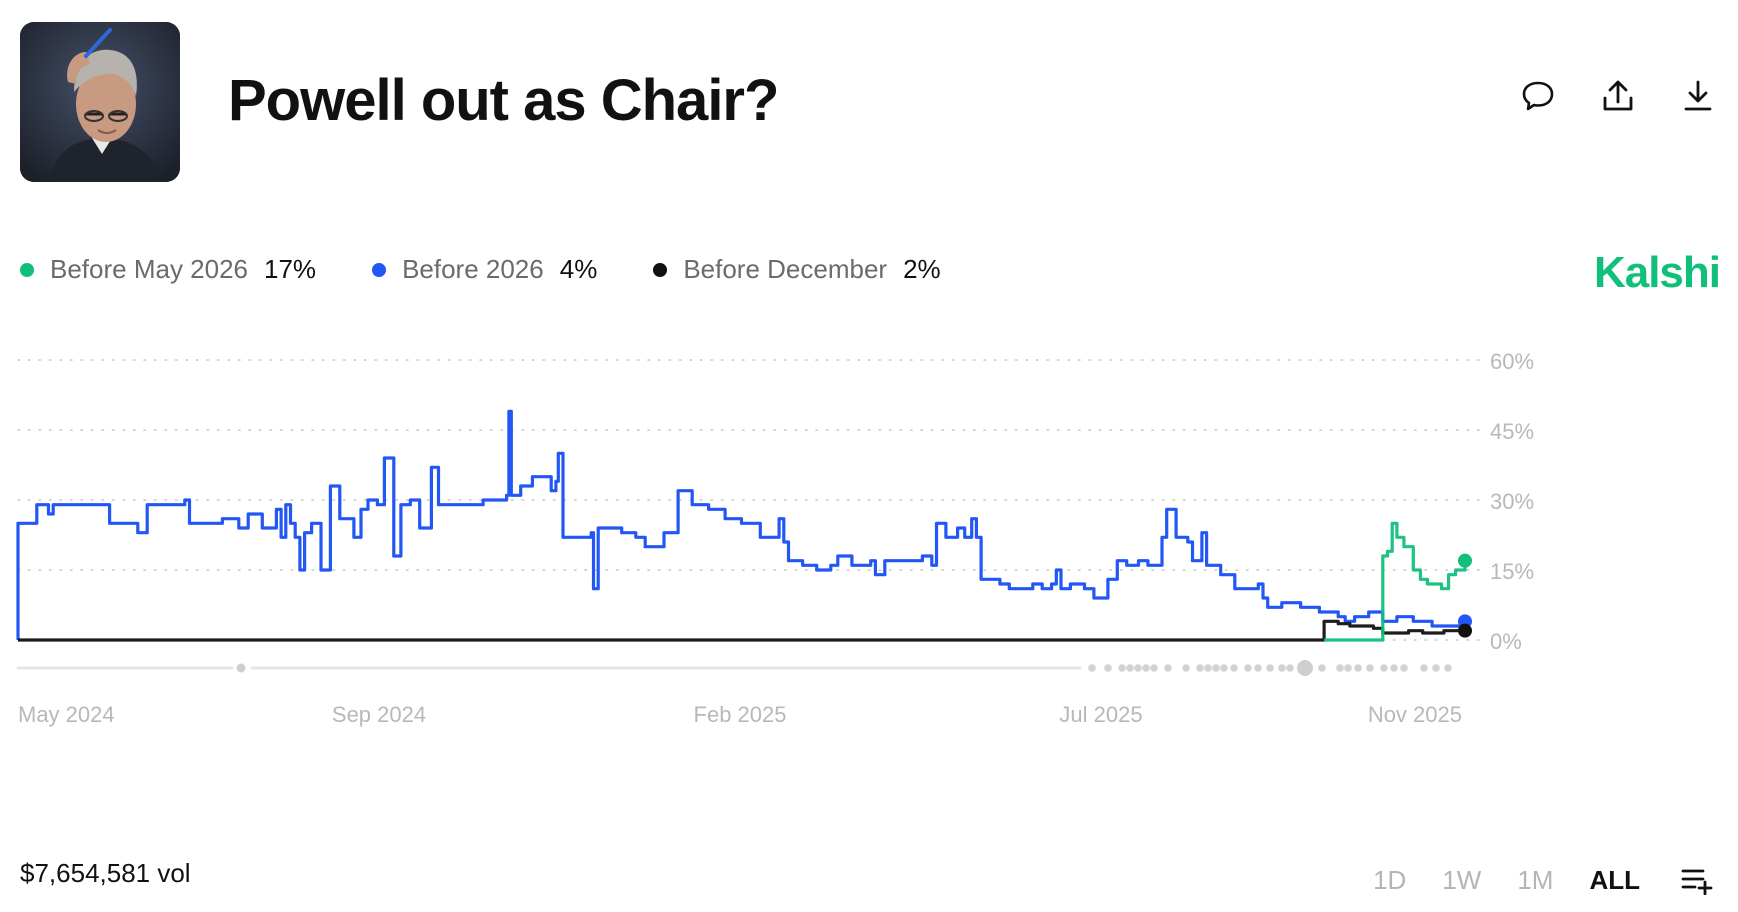  I want to click on scrubber-handle, so click(1305, 668).